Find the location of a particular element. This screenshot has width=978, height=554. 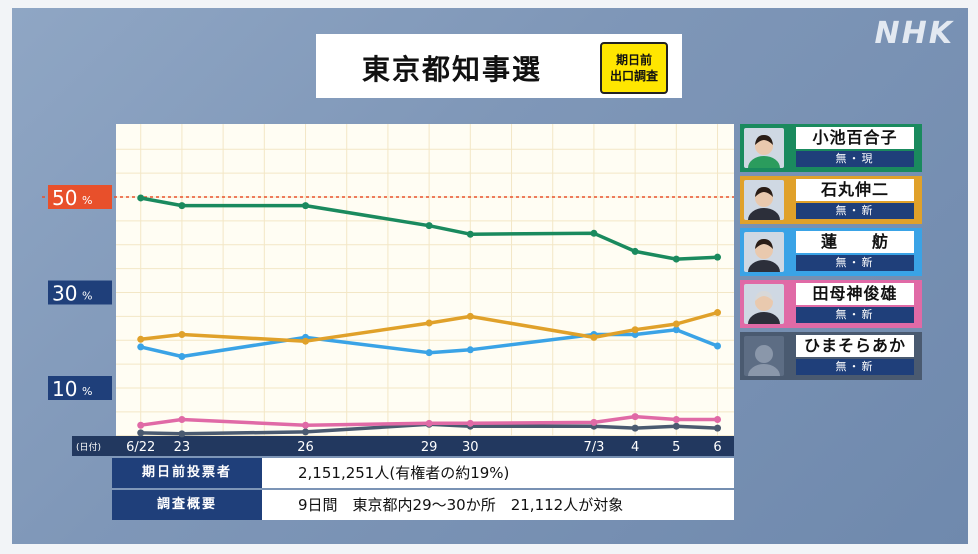

survey-summary-row: 調査概要 9日間 東京都内29～30か所 21,112人が対象 is located at coordinates (423, 505).